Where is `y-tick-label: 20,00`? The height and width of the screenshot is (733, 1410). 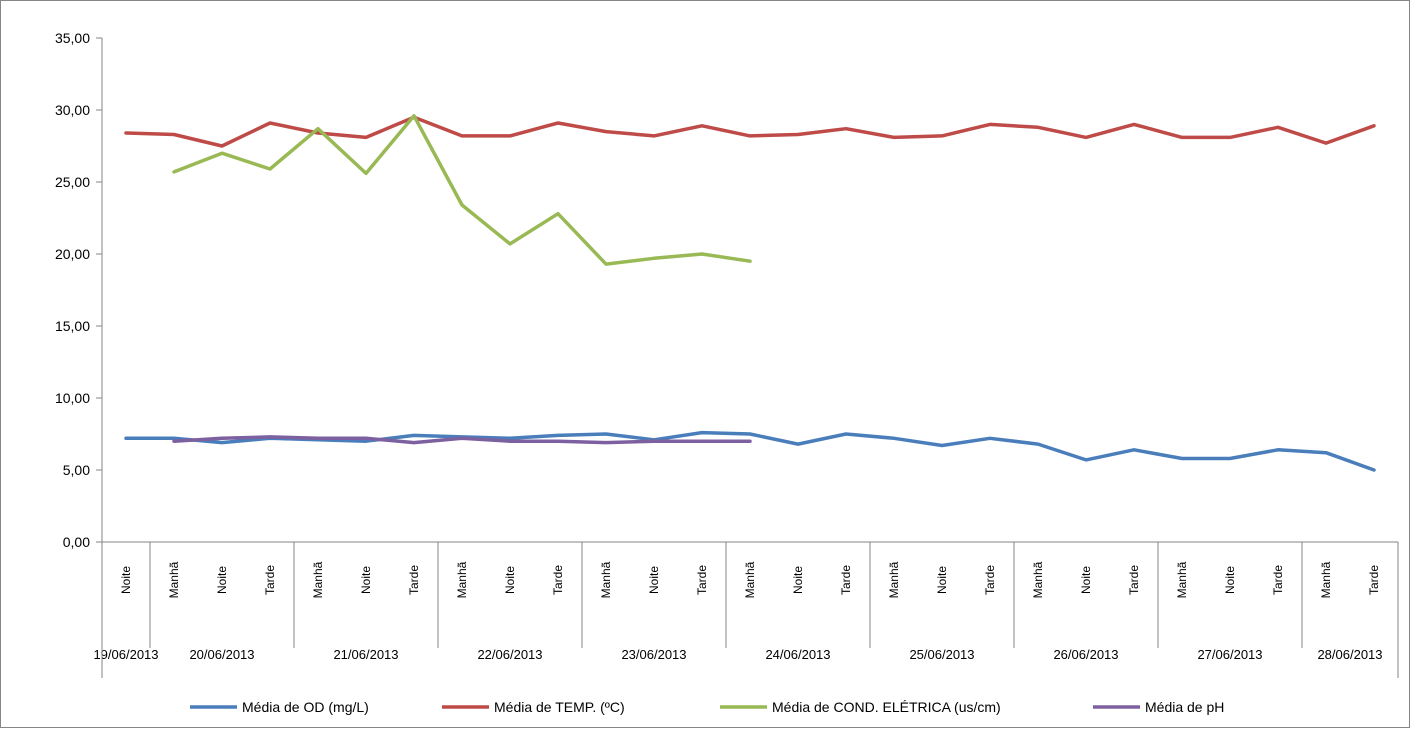
y-tick-label: 20,00 is located at coordinates (72, 254).